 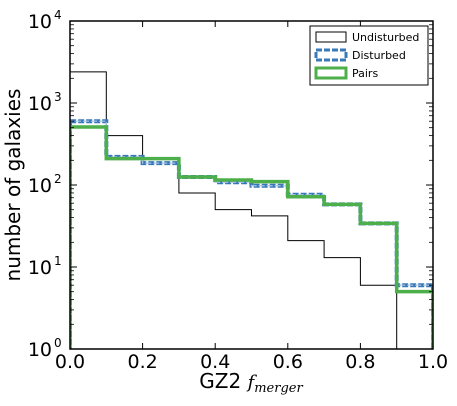 What do you see at coordinates (142, 362) in the screenshot?
I see `x-tick-label: 0.2` at bounding box center [142, 362].